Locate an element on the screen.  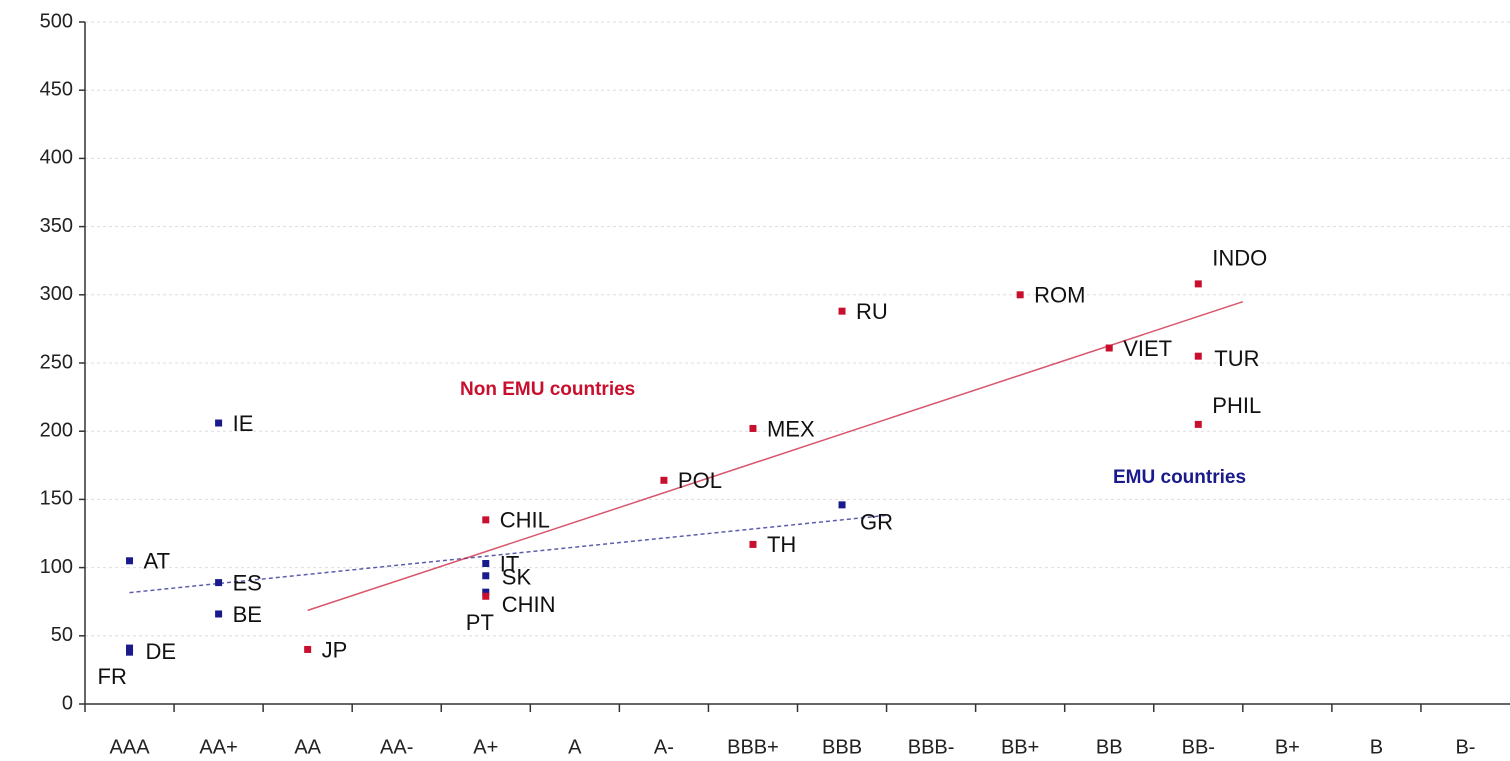
y-tick-label: 150 is located at coordinates (56, 499).